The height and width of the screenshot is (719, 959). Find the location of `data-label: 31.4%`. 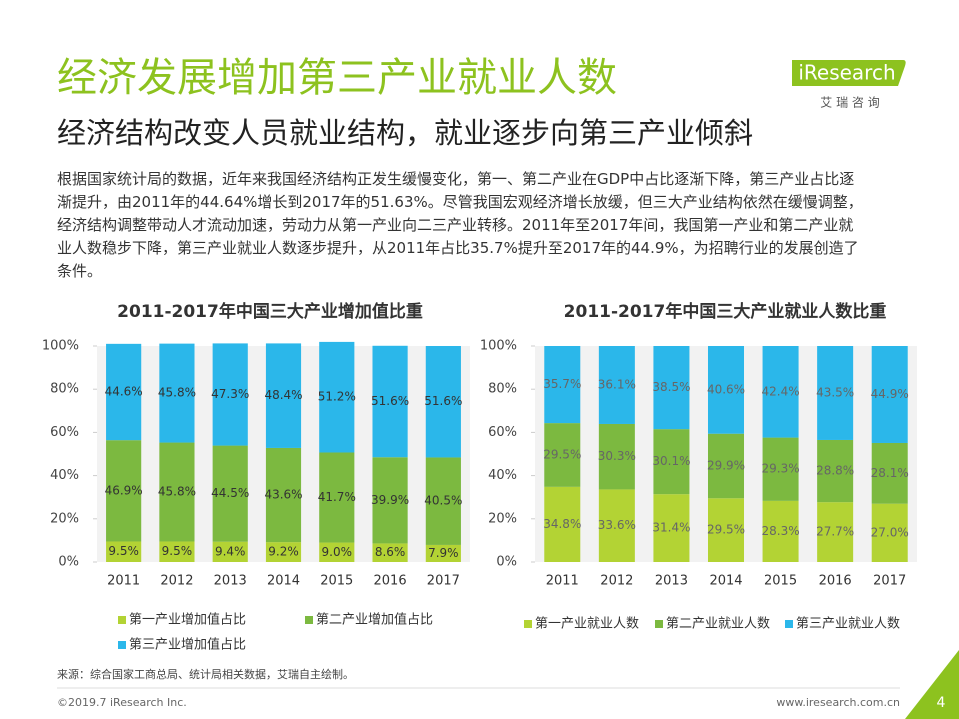

data-label: 31.4% is located at coordinates (671, 528).